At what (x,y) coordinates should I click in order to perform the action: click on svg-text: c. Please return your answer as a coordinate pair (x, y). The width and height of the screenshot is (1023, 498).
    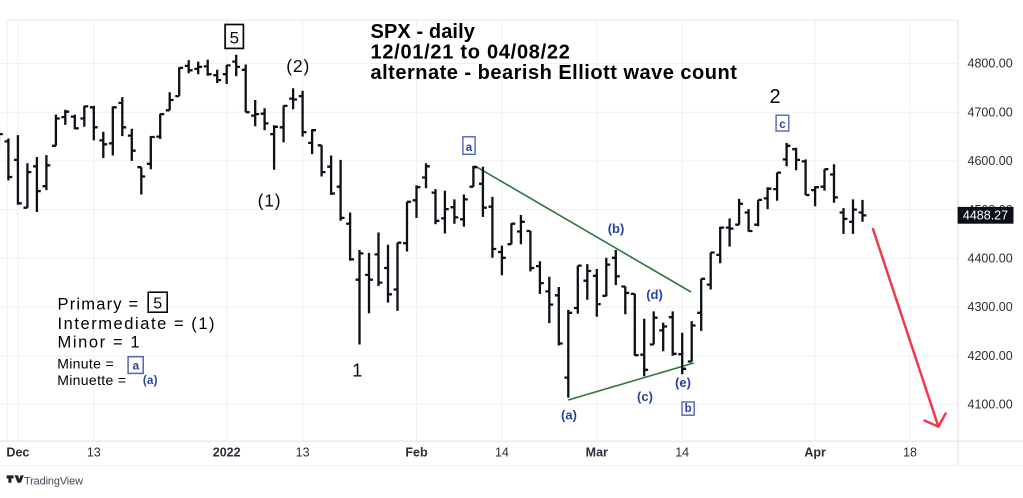
    Looking at the image, I should click on (782, 125).